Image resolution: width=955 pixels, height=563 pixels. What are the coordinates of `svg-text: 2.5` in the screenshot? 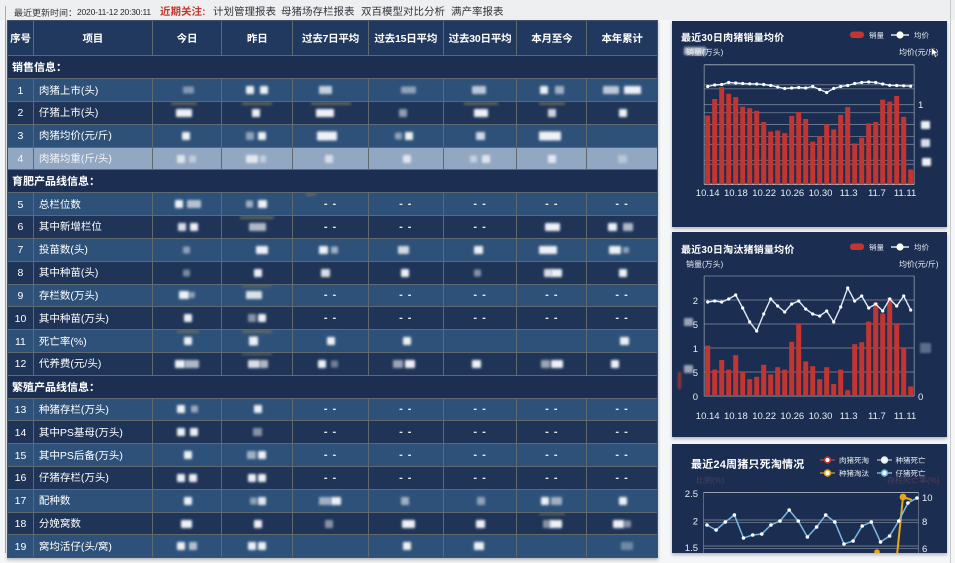 It's located at (691, 494).